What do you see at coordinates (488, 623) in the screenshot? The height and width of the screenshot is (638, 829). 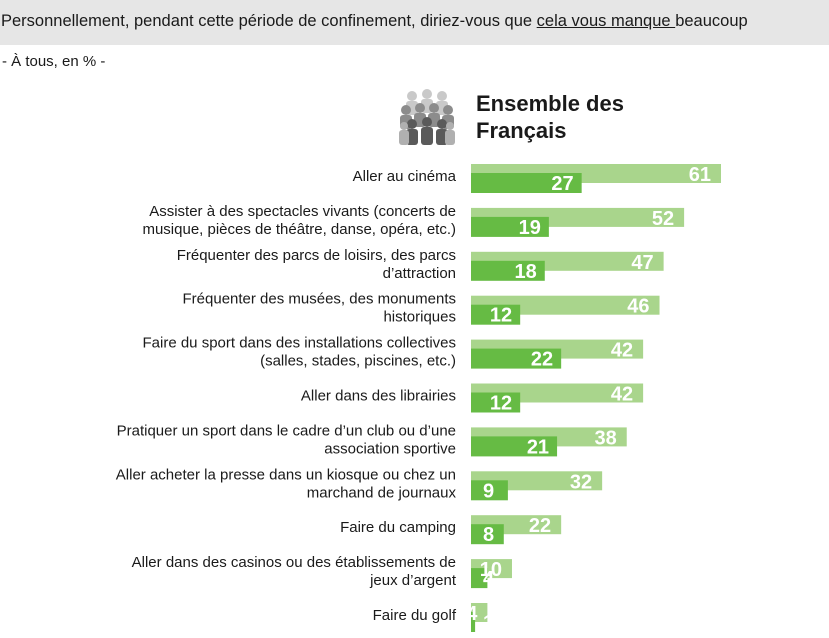 I see `inner-value-label: 1` at bounding box center [488, 623].